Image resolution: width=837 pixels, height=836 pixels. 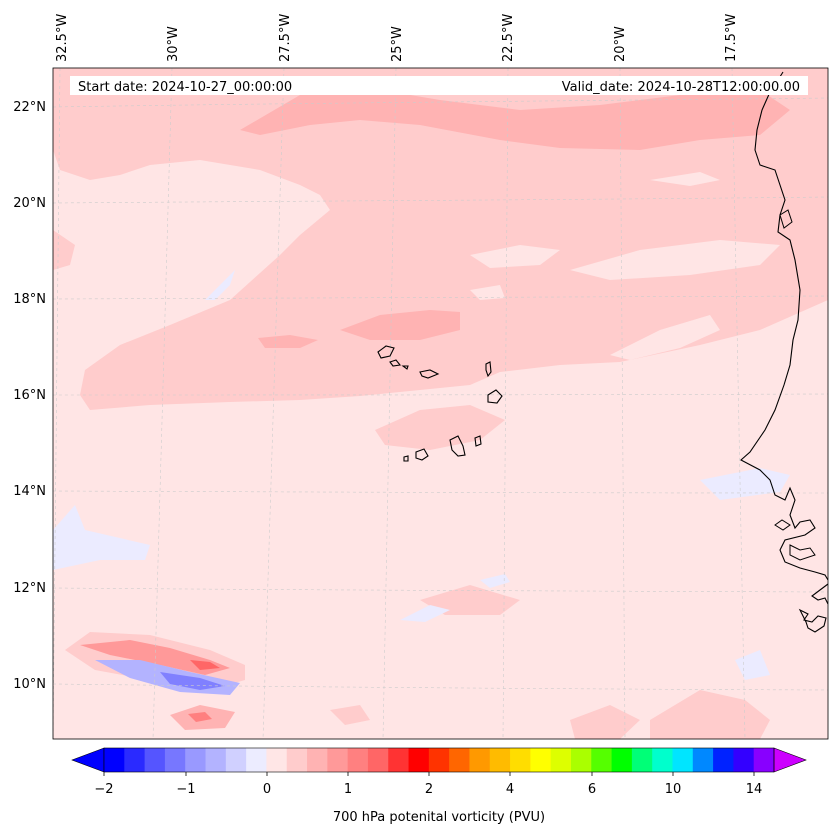 I want to click on lon-label-27-5w: 27.5°W, so click(x=285, y=38).